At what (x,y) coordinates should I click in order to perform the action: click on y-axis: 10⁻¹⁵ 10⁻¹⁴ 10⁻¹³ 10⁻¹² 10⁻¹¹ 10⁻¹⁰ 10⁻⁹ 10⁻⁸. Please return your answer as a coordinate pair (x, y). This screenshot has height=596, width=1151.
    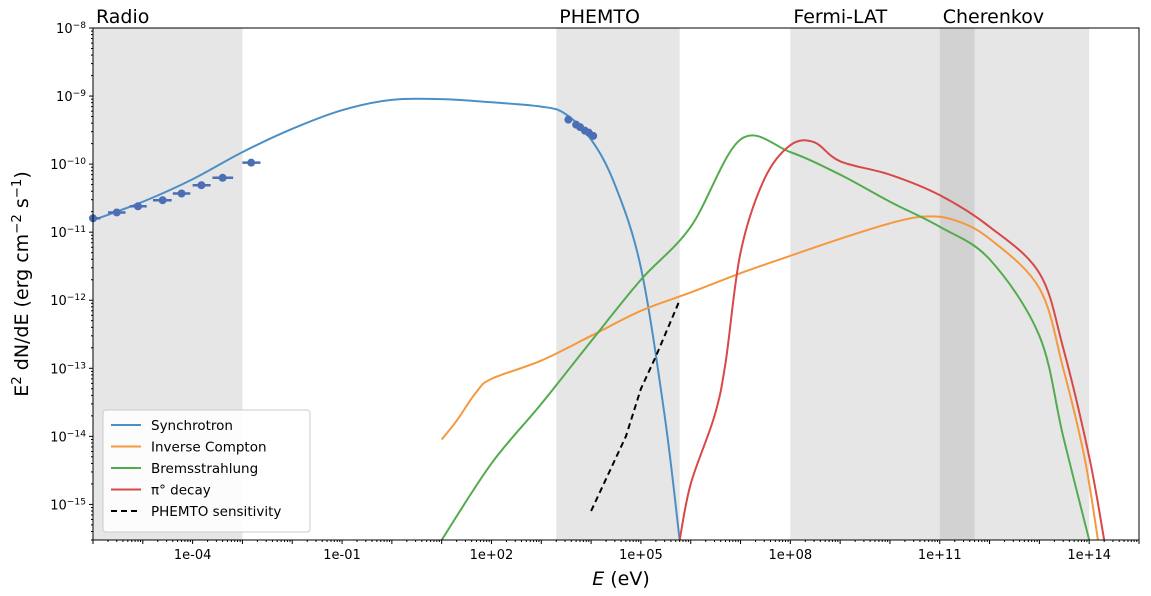
    Looking at the image, I should click on (71, 281).